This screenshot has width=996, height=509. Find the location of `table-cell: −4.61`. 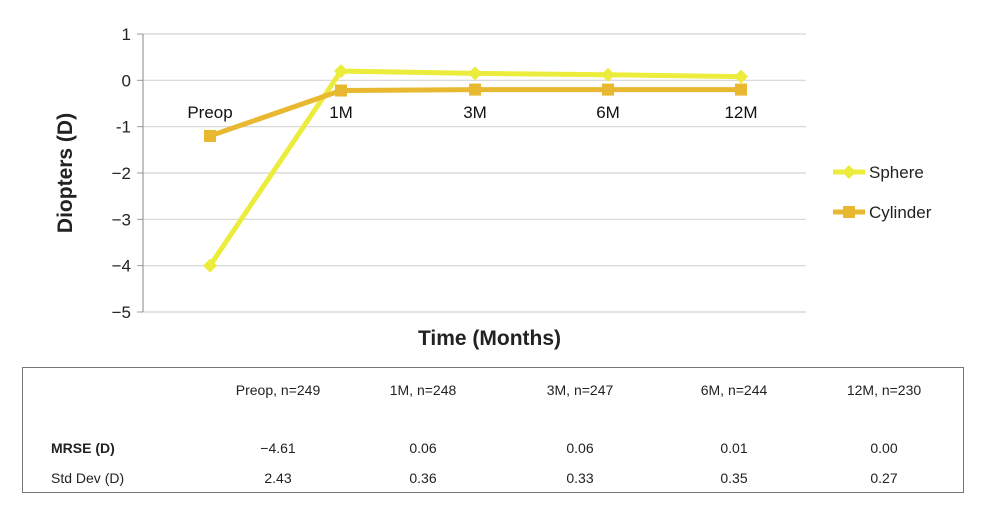

table-cell: −4.61 is located at coordinates (278, 448).